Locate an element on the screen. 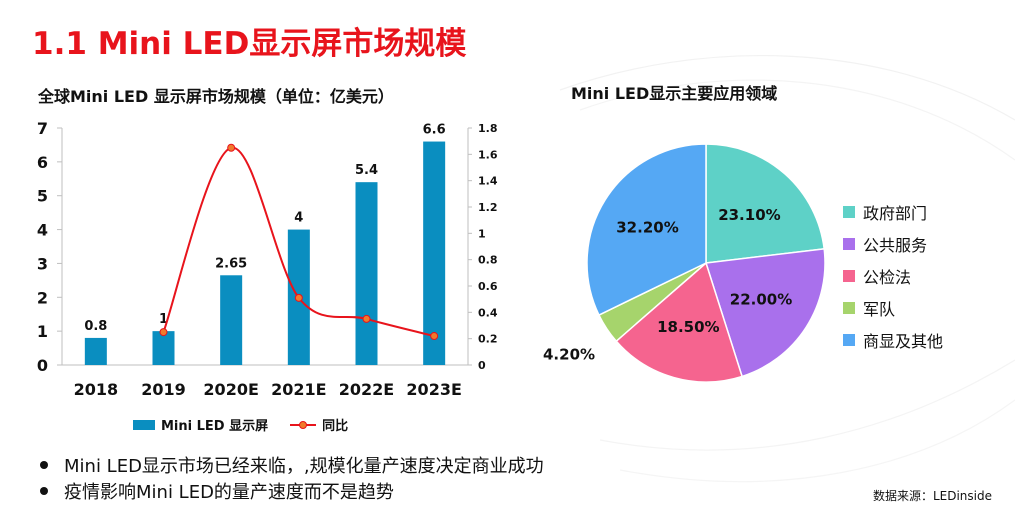 The width and height of the screenshot is (1015, 512). bullet-item: 疫情影响Mini LED的量产速度而不是趋势 is located at coordinates (292, 491).